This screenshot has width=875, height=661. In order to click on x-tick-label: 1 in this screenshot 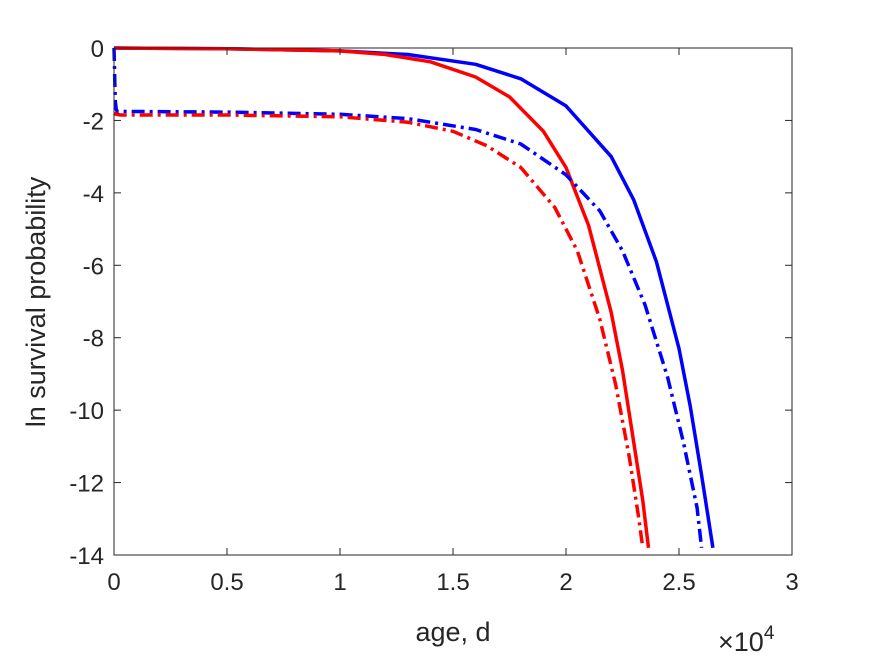, I will do `click(339, 582)`.